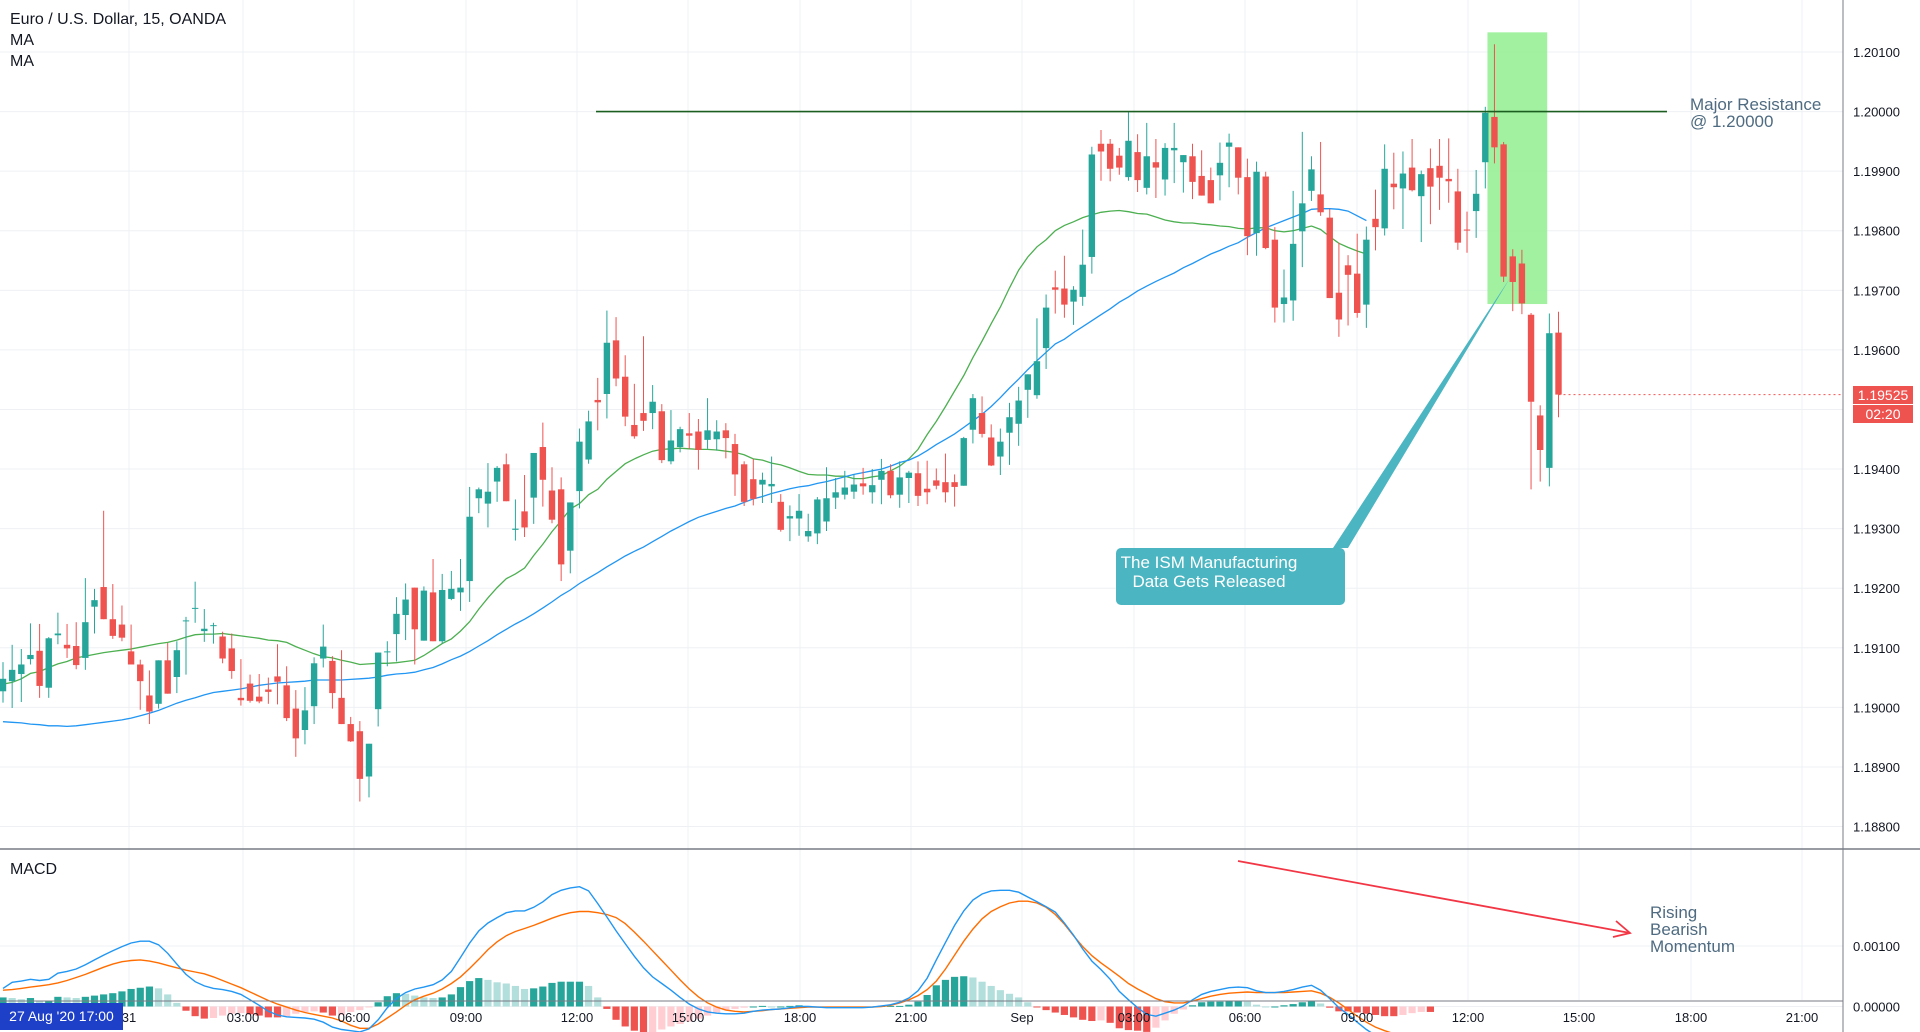 This screenshot has width=1920, height=1032. Describe the element at coordinates (243, 1017) in the screenshot. I see `time-tick-label: 03:00` at that location.